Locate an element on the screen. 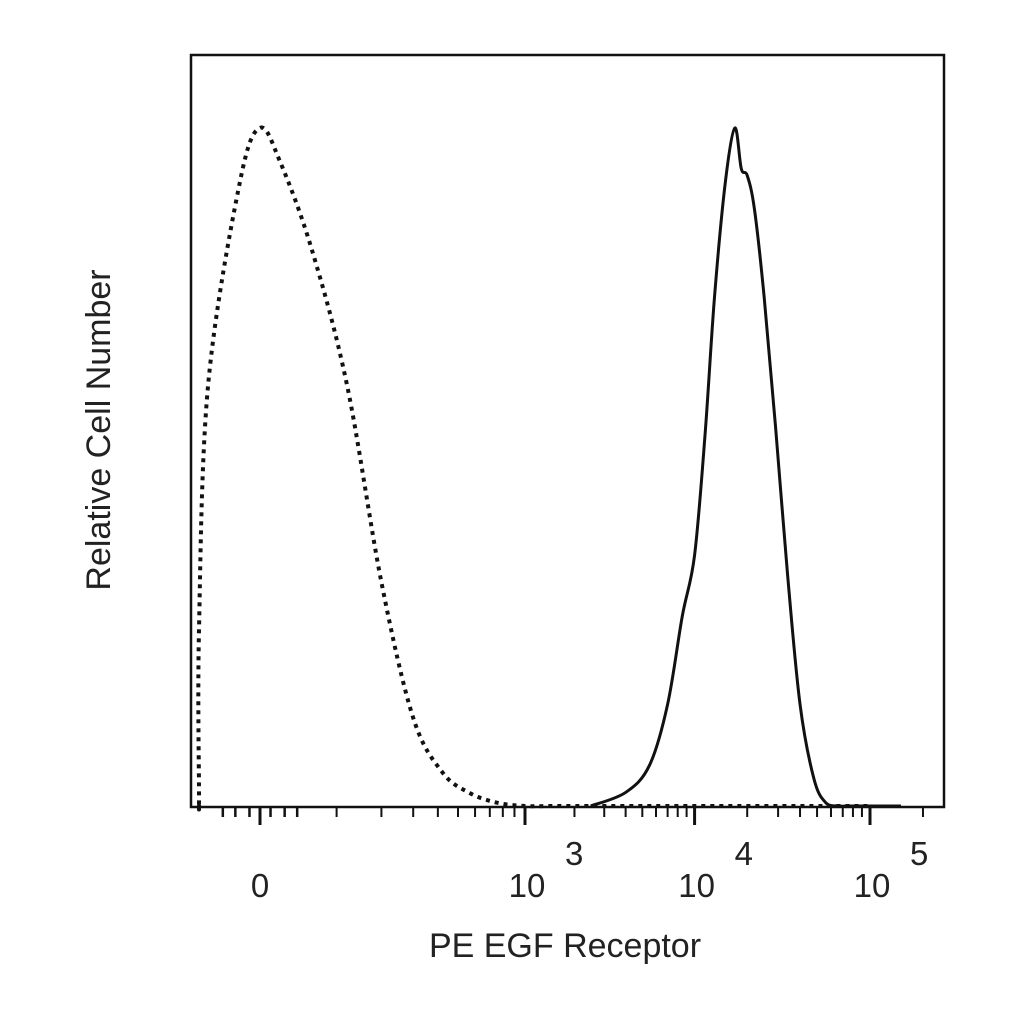 The height and width of the screenshot is (1024, 1024). x-tick-label: 10 3 is located at coordinates (546, 869).